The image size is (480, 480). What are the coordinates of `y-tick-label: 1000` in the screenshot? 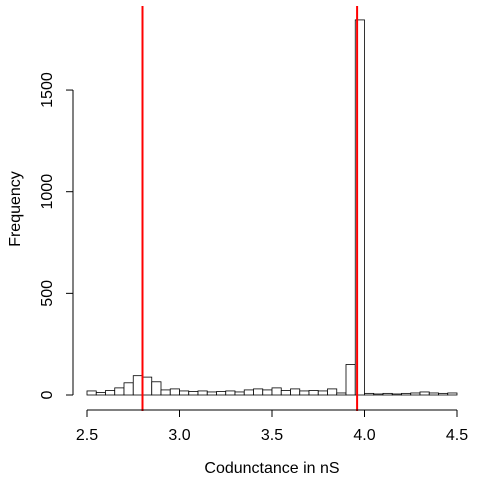 It's located at (47, 192).